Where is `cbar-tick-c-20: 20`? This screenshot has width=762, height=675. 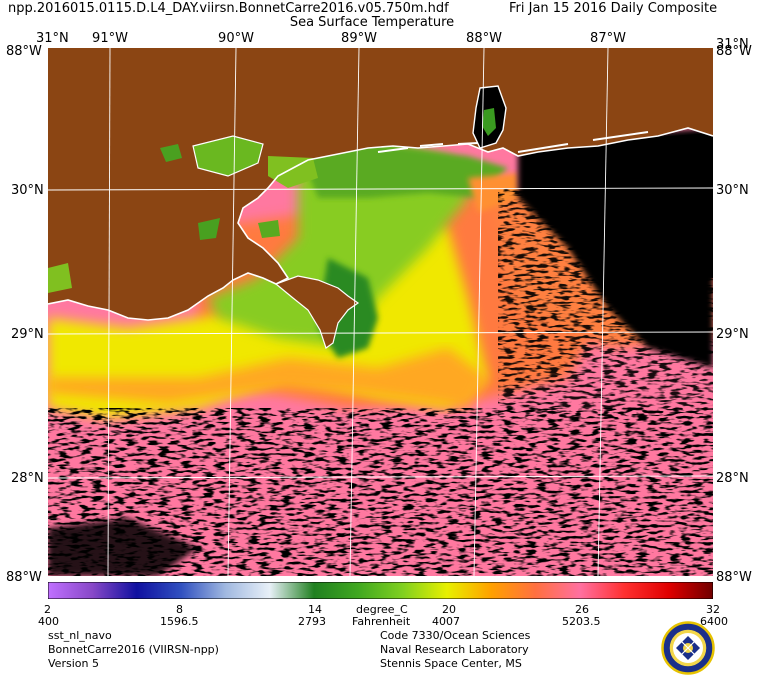
cbar-tick-c-20: 20 is located at coordinates (449, 609).